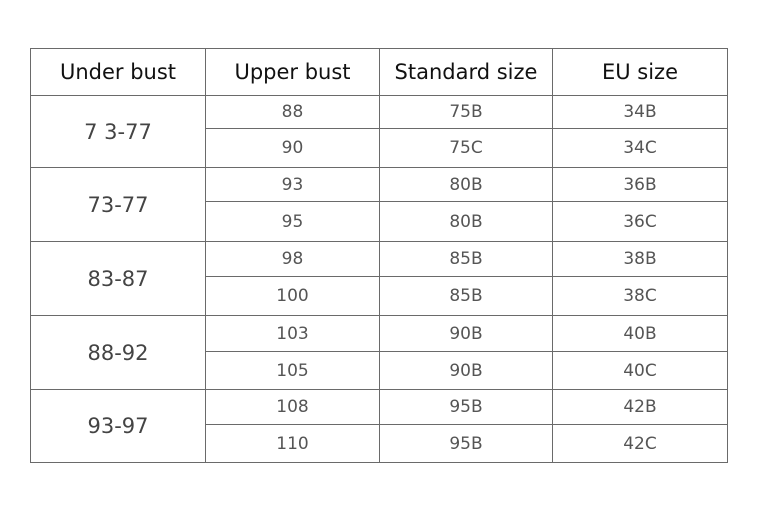 This screenshot has height=507, width=757. I want to click on table-row: 100 85B 38C, so click(379, 296).